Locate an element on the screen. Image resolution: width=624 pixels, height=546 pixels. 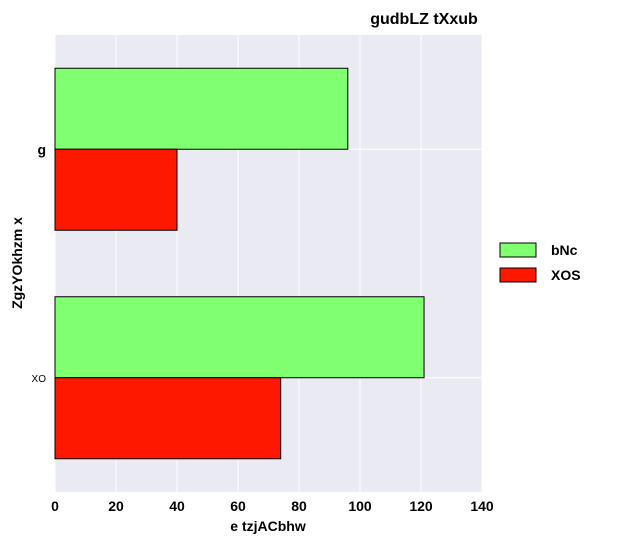
x-tick-label: 140 is located at coordinates (482, 506).